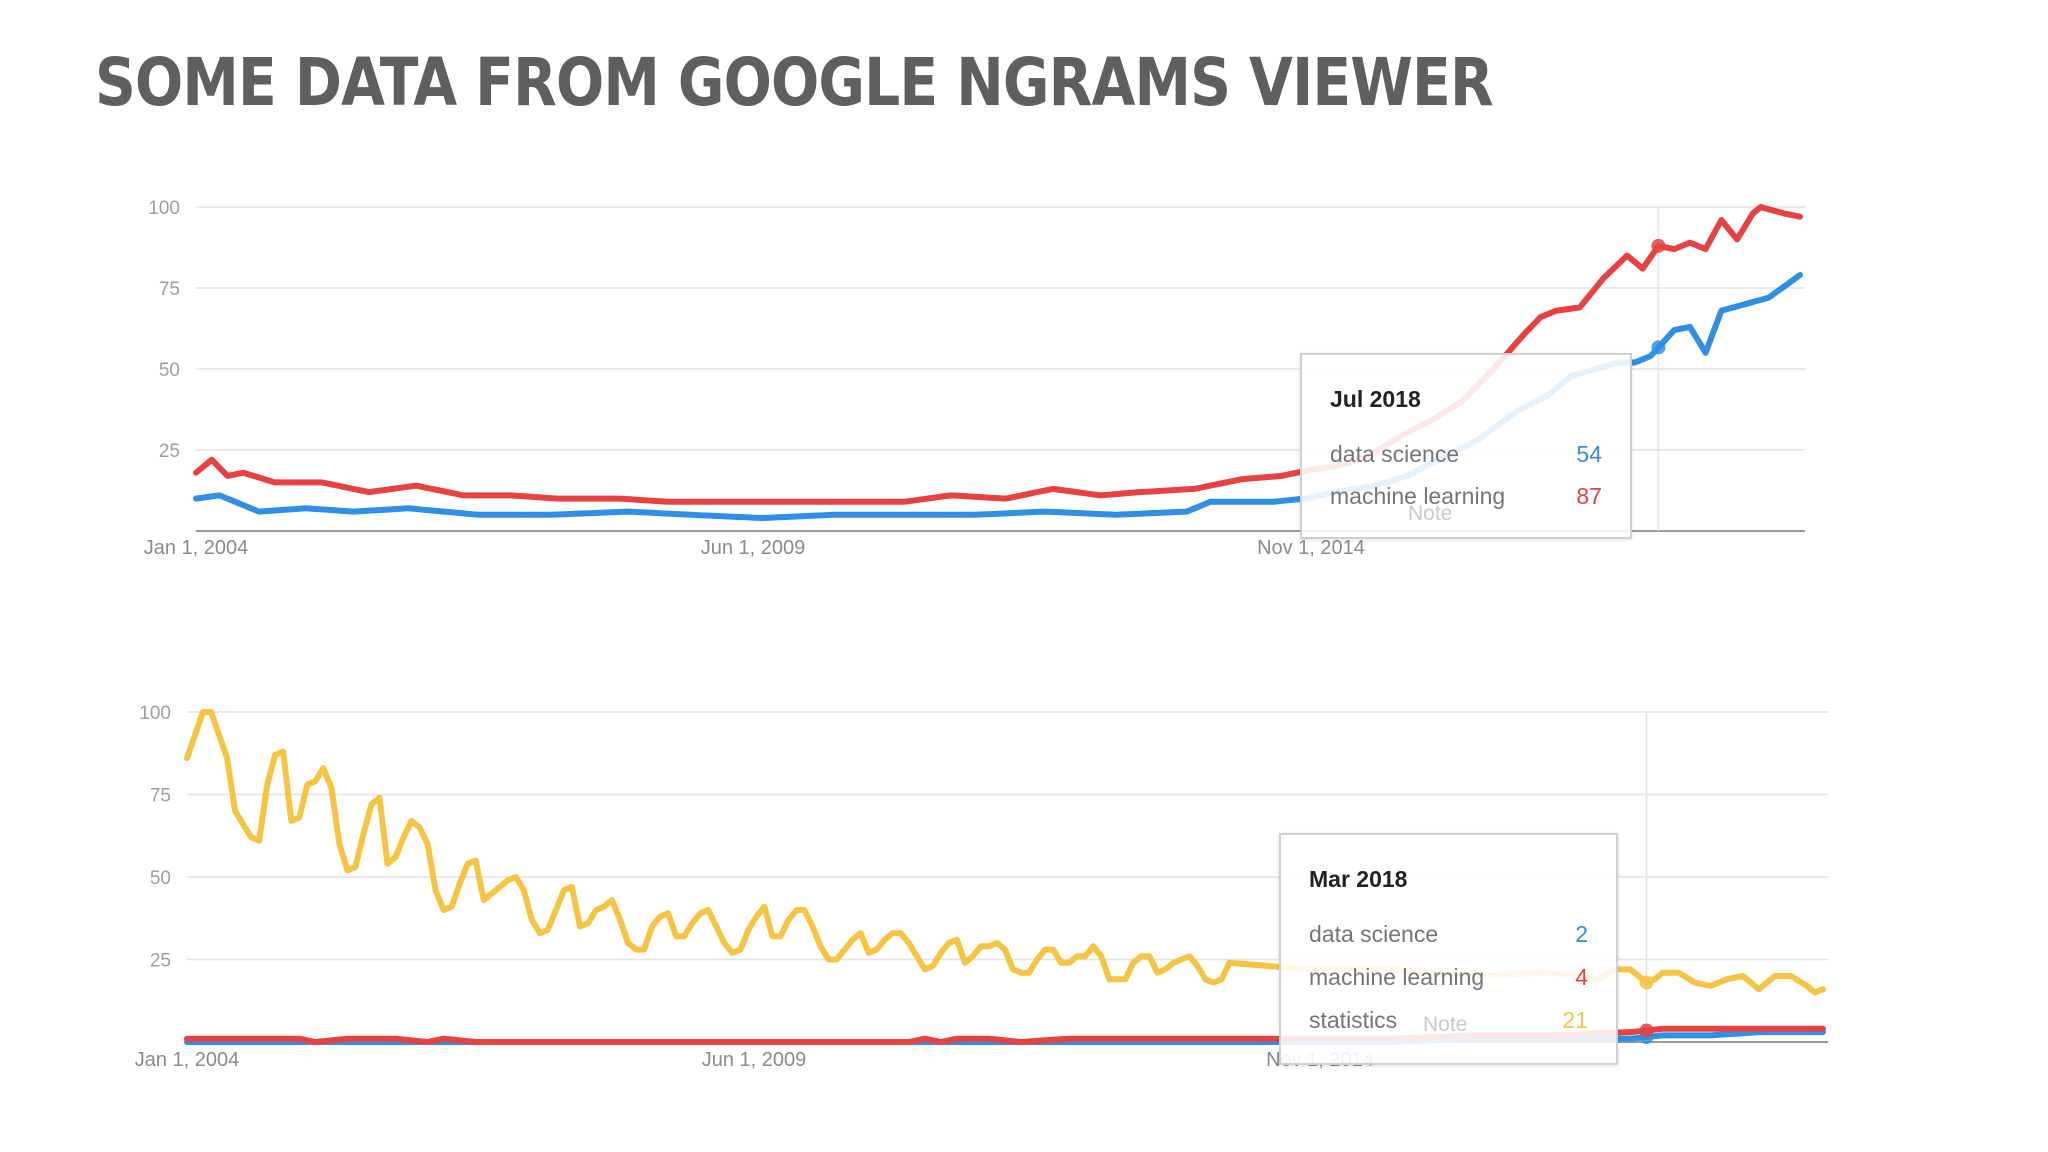 The width and height of the screenshot is (2048, 1152). What do you see at coordinates (1646, 982) in the screenshot?
I see `hover-marker-statistics` at bounding box center [1646, 982].